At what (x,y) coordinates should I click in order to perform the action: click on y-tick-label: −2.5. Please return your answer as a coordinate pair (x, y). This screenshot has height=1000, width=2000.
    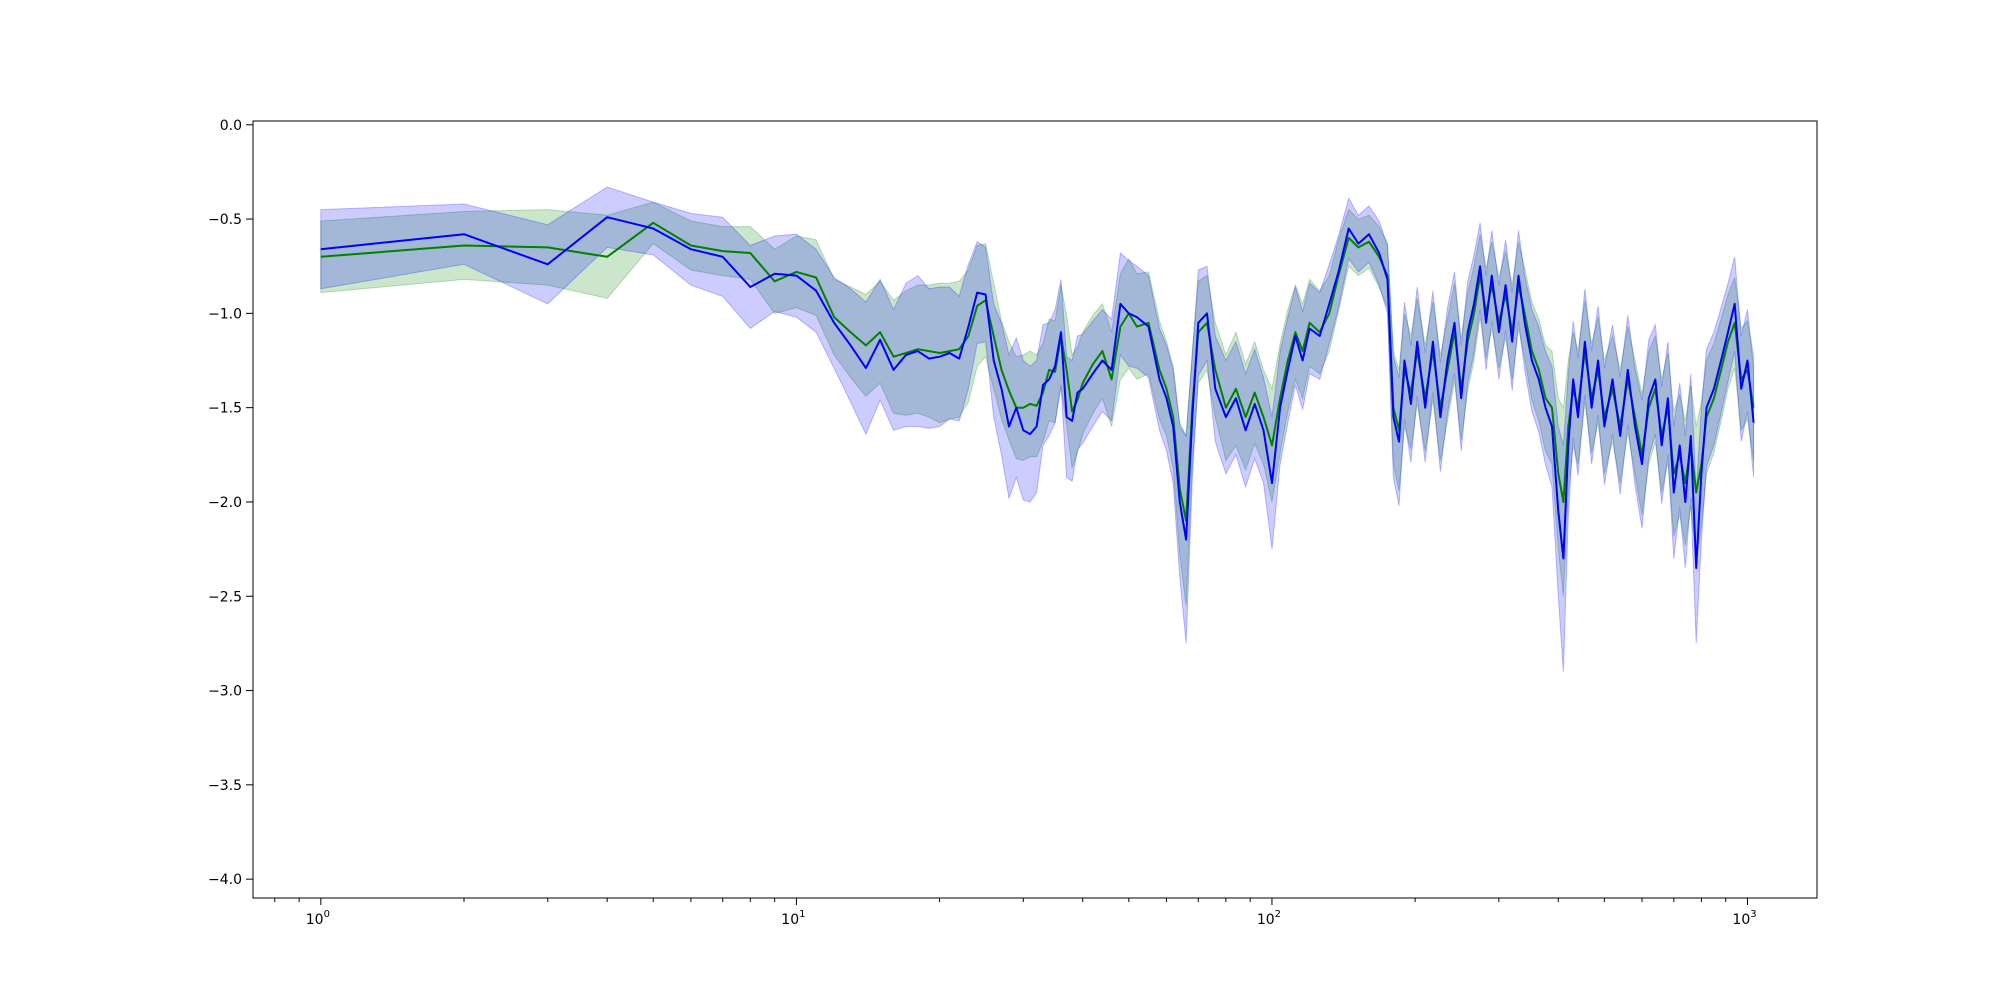
    Looking at the image, I should click on (225, 597).